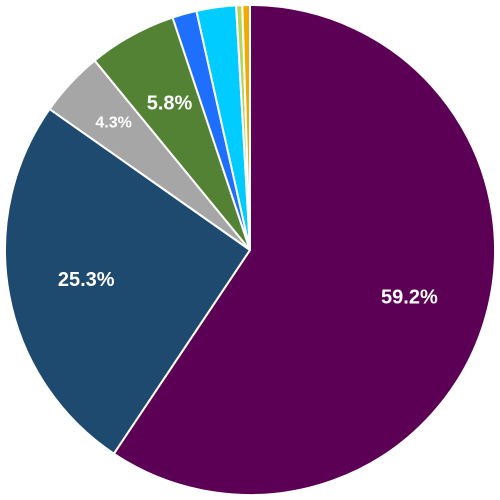 Image resolution: width=500 pixels, height=500 pixels. Describe the element at coordinates (409, 298) in the screenshot. I see `pie-slice-label-1: 59.2%` at that location.